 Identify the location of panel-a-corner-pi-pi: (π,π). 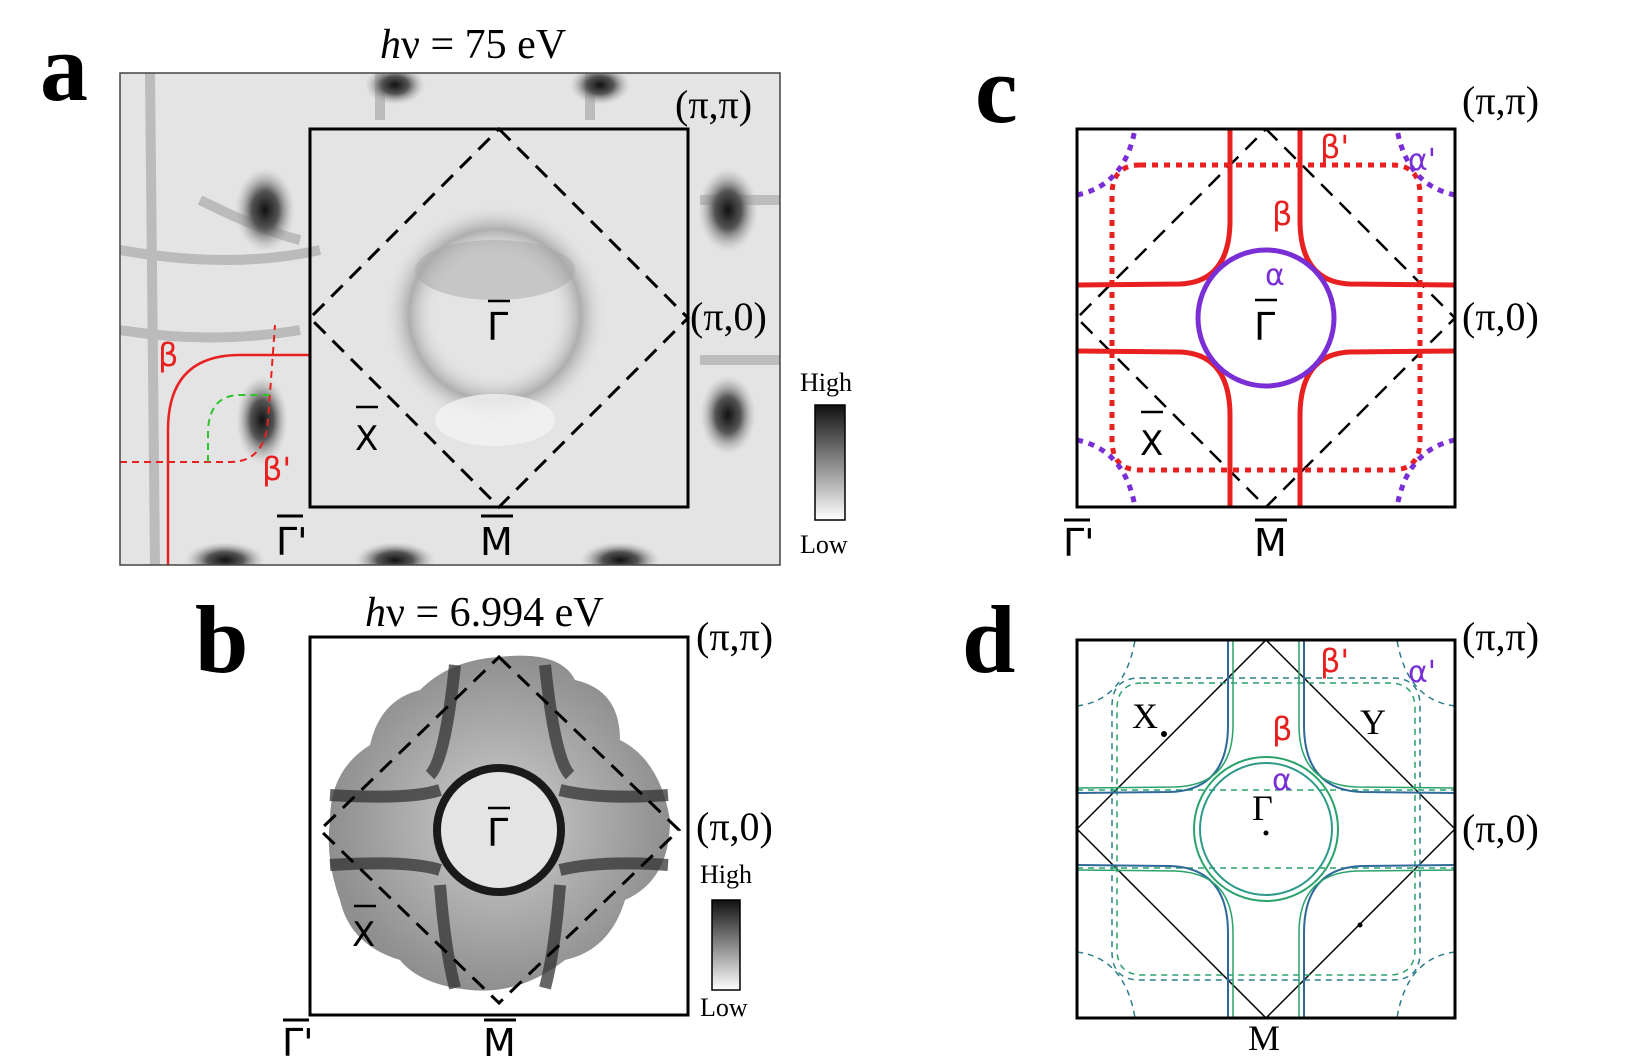
(713, 104).